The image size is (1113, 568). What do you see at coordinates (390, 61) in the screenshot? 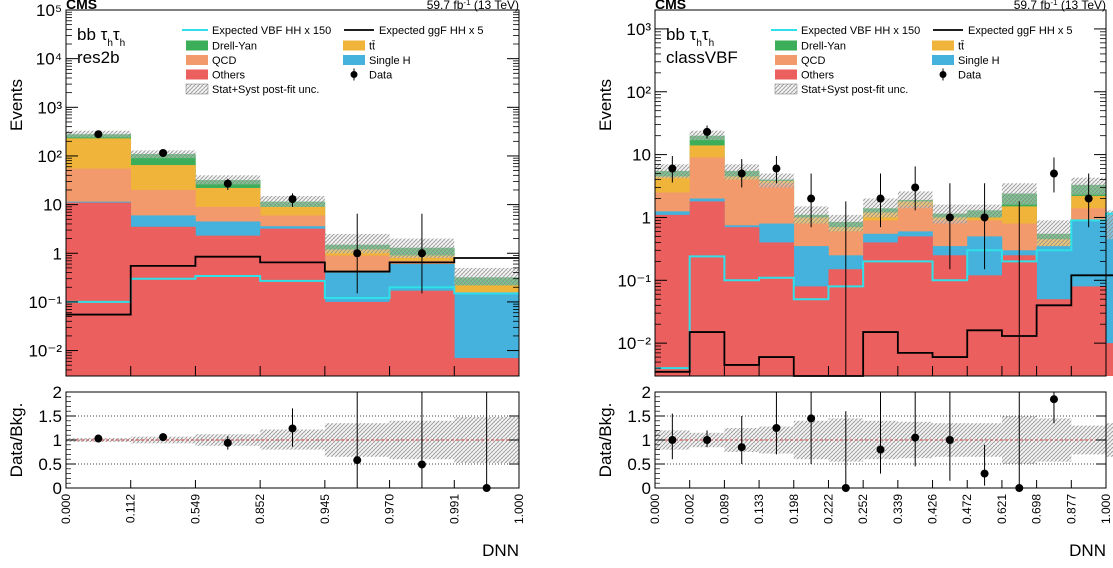
I see `legend-singleh-label: Single H` at bounding box center [390, 61].